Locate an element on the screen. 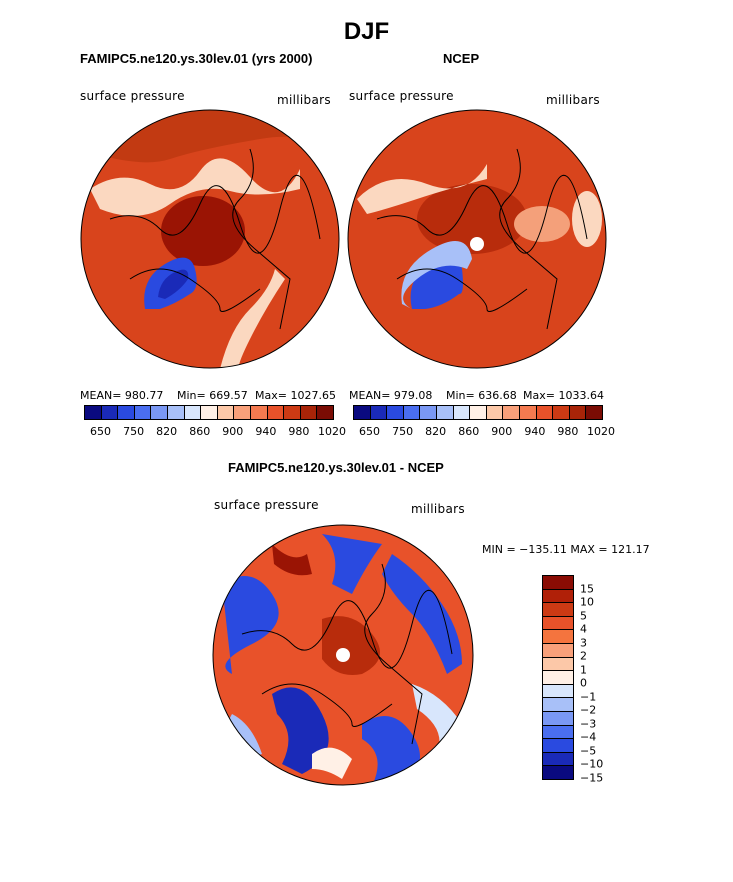 The image size is (733, 882). obs-colorbar-tick-label: 650 is located at coordinates (370, 431).